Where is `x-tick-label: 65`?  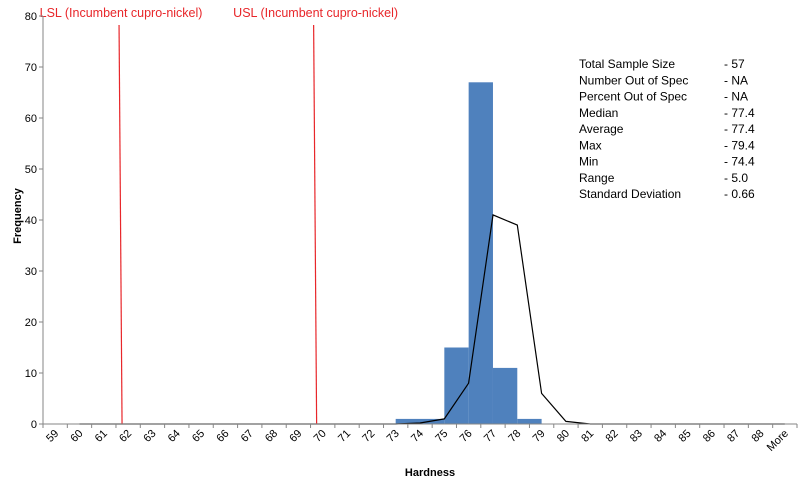
x-tick-label: 65 is located at coordinates (198, 436).